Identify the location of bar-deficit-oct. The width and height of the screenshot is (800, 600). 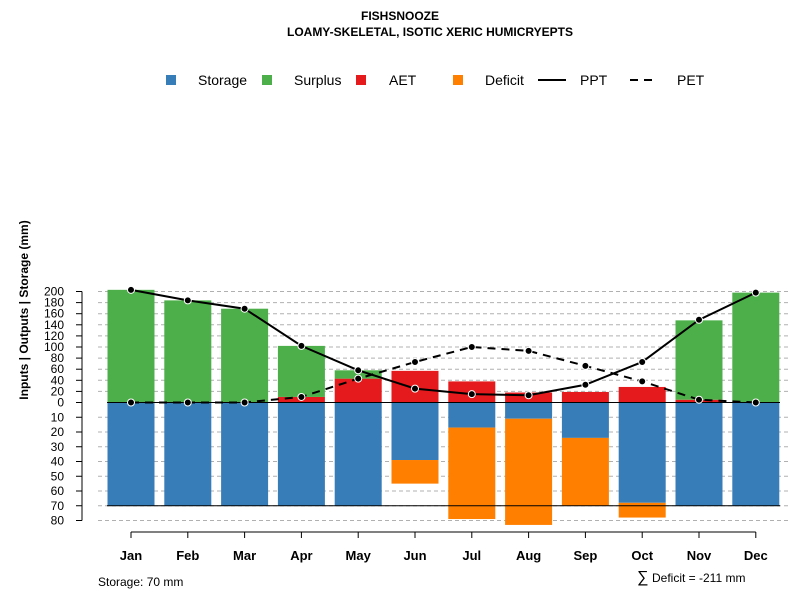
(642, 510).